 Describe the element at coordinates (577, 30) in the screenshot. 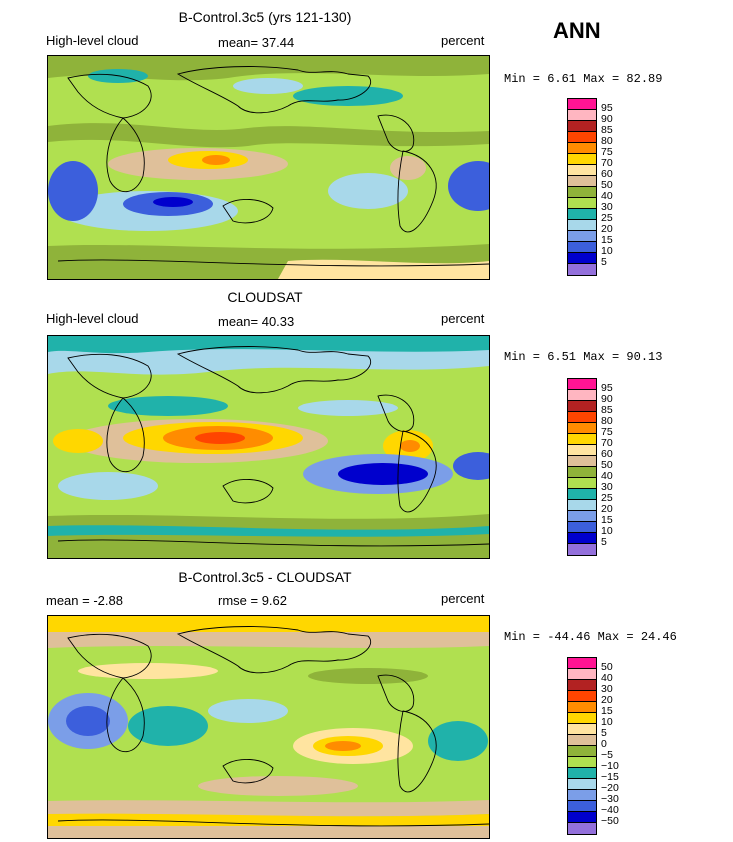

I see `season-label: ANN` at that location.